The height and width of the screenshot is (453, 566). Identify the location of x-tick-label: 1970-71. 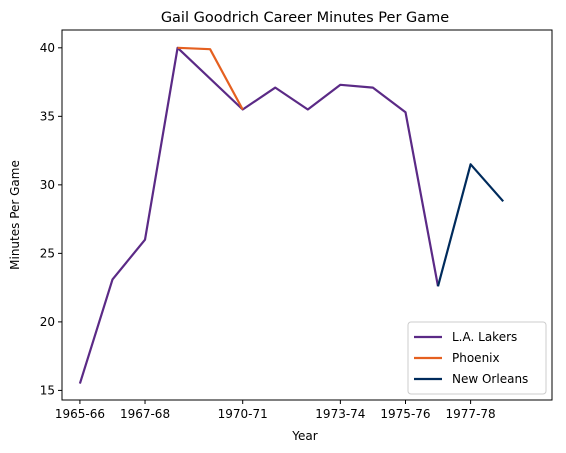
(243, 414).